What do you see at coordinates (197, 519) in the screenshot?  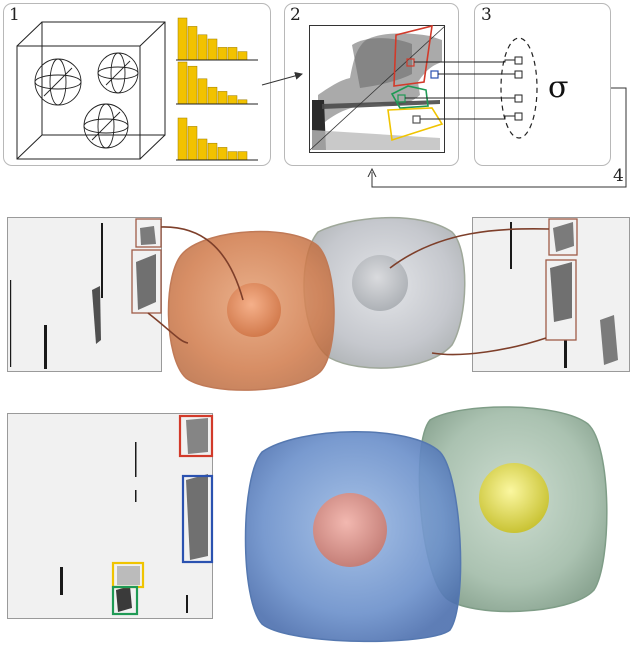 I see `blue-box` at bounding box center [197, 519].